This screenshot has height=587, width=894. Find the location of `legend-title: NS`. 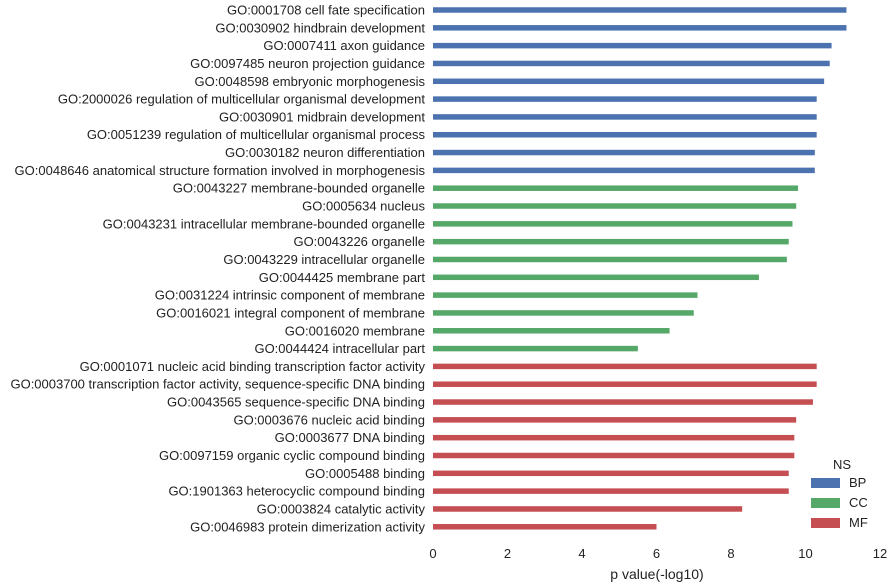

legend-title: NS is located at coordinates (842, 464).